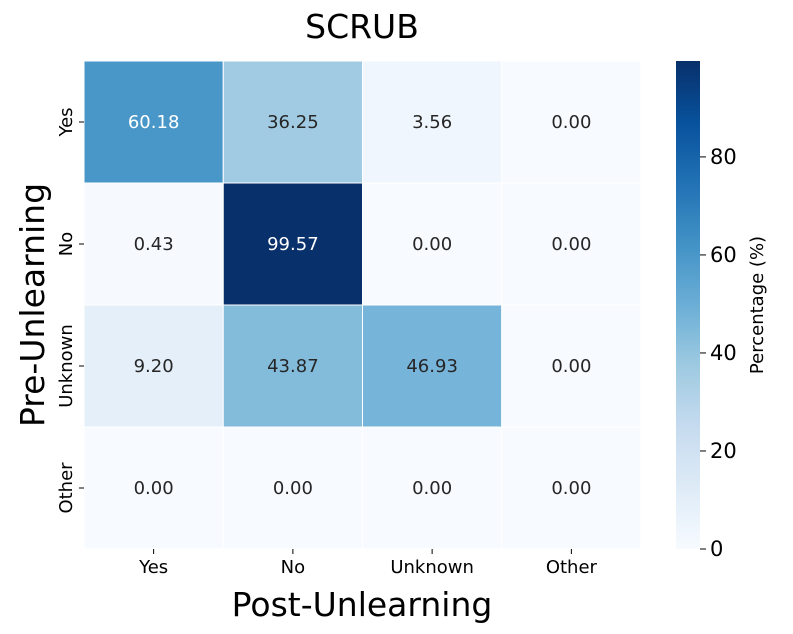  I want to click on cell-value-label: 99.57, so click(293, 244).